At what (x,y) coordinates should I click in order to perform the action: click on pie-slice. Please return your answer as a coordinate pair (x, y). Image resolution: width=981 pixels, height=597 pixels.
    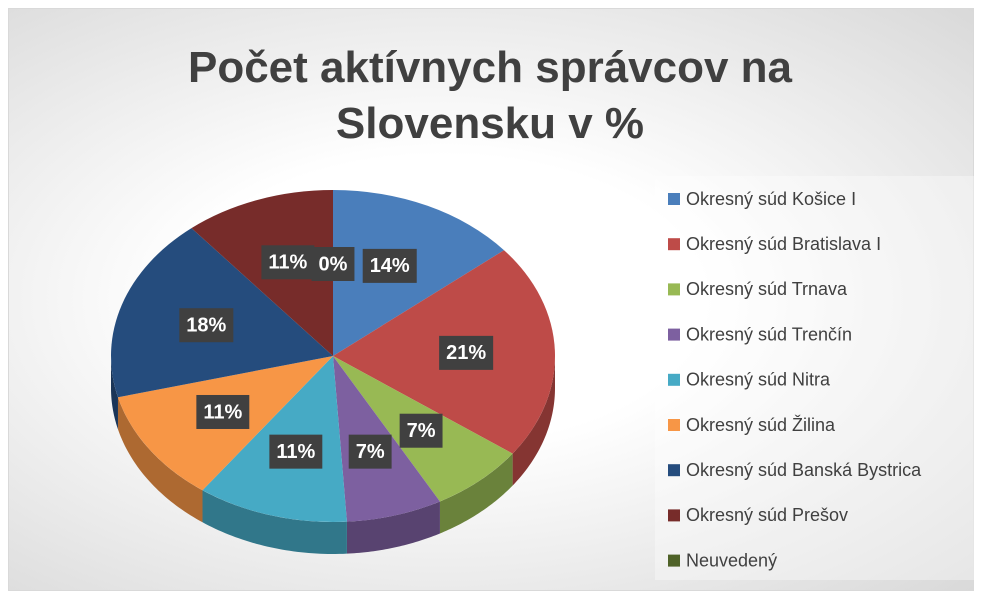
    Looking at the image, I should click on (419, 273).